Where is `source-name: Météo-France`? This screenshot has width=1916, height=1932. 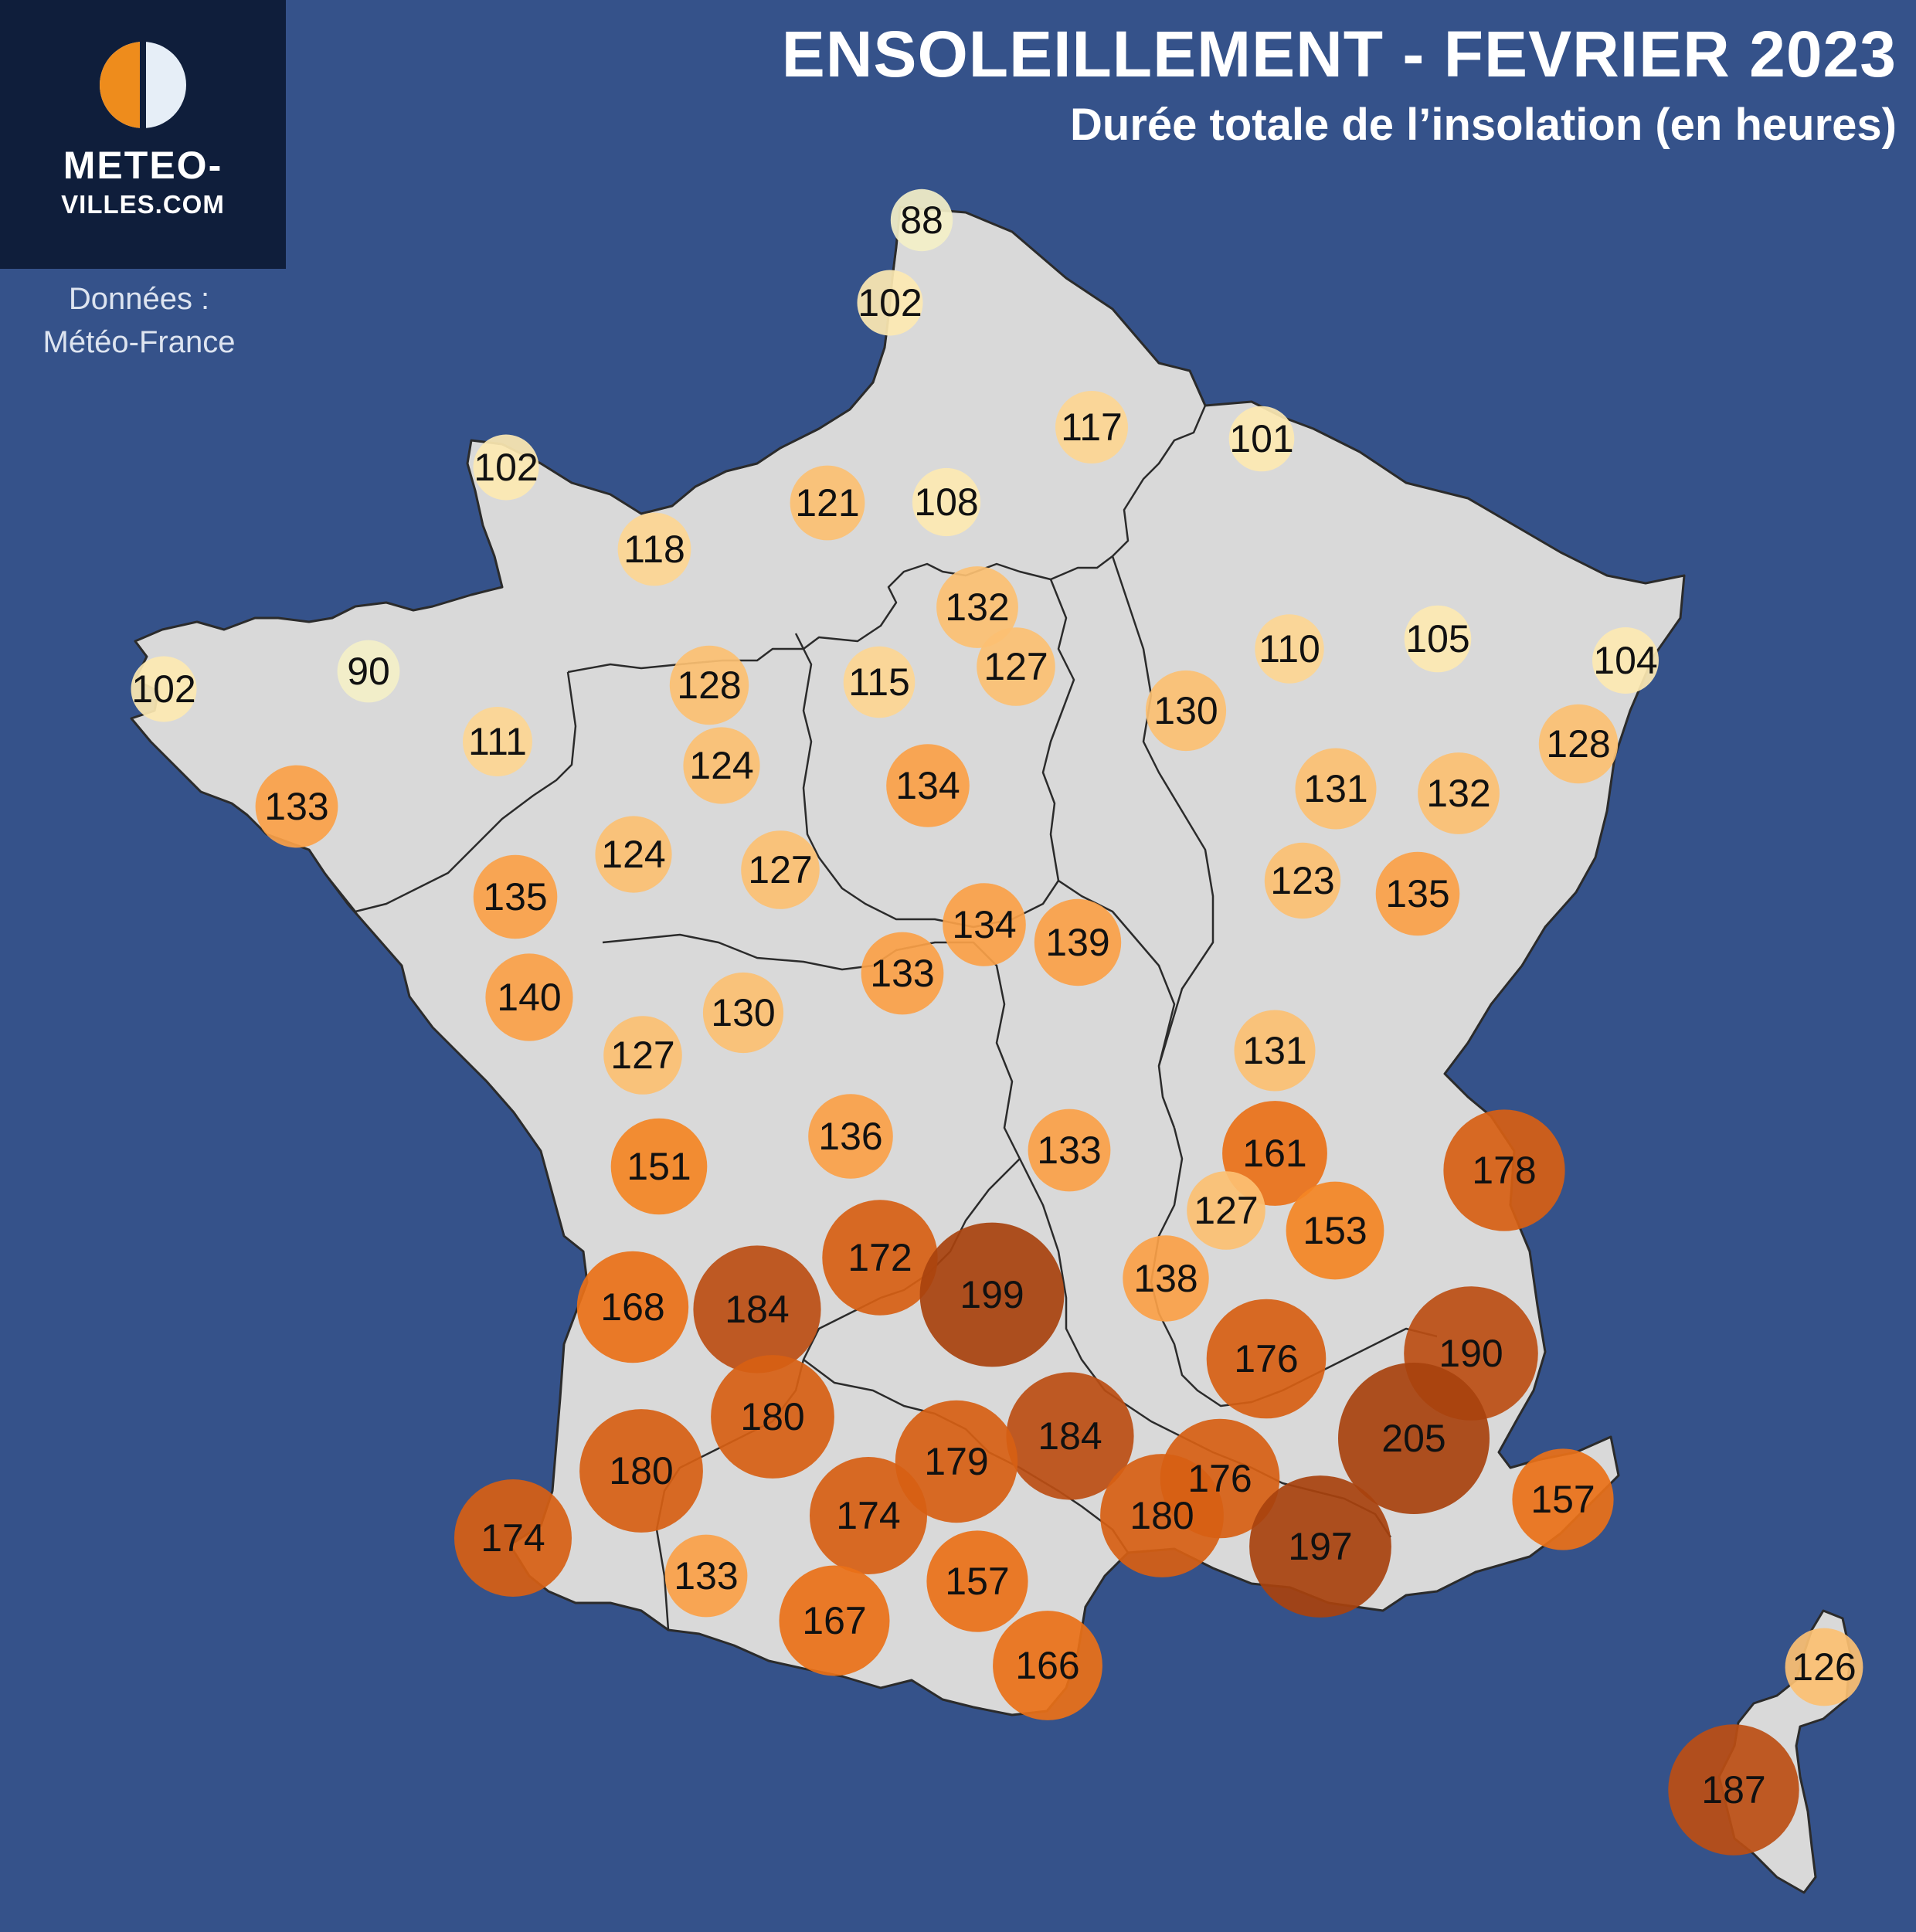 source-name: Météo-France is located at coordinates (139, 342).